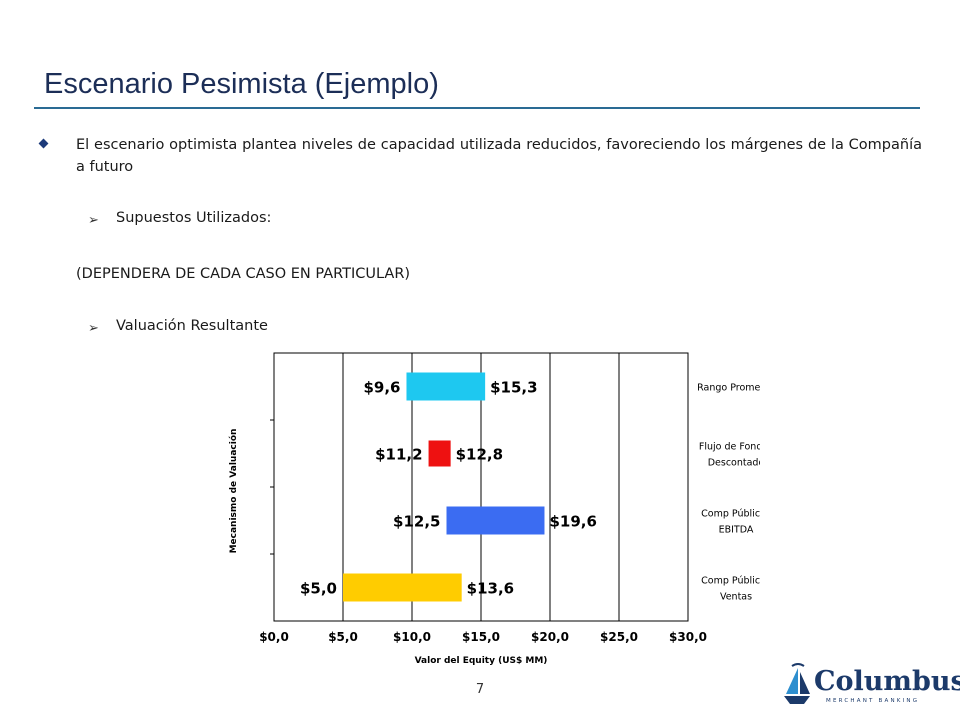 The height and width of the screenshot is (720, 960). Describe the element at coordinates (513, 388) in the screenshot. I see `high-value-label: $15,3` at that location.